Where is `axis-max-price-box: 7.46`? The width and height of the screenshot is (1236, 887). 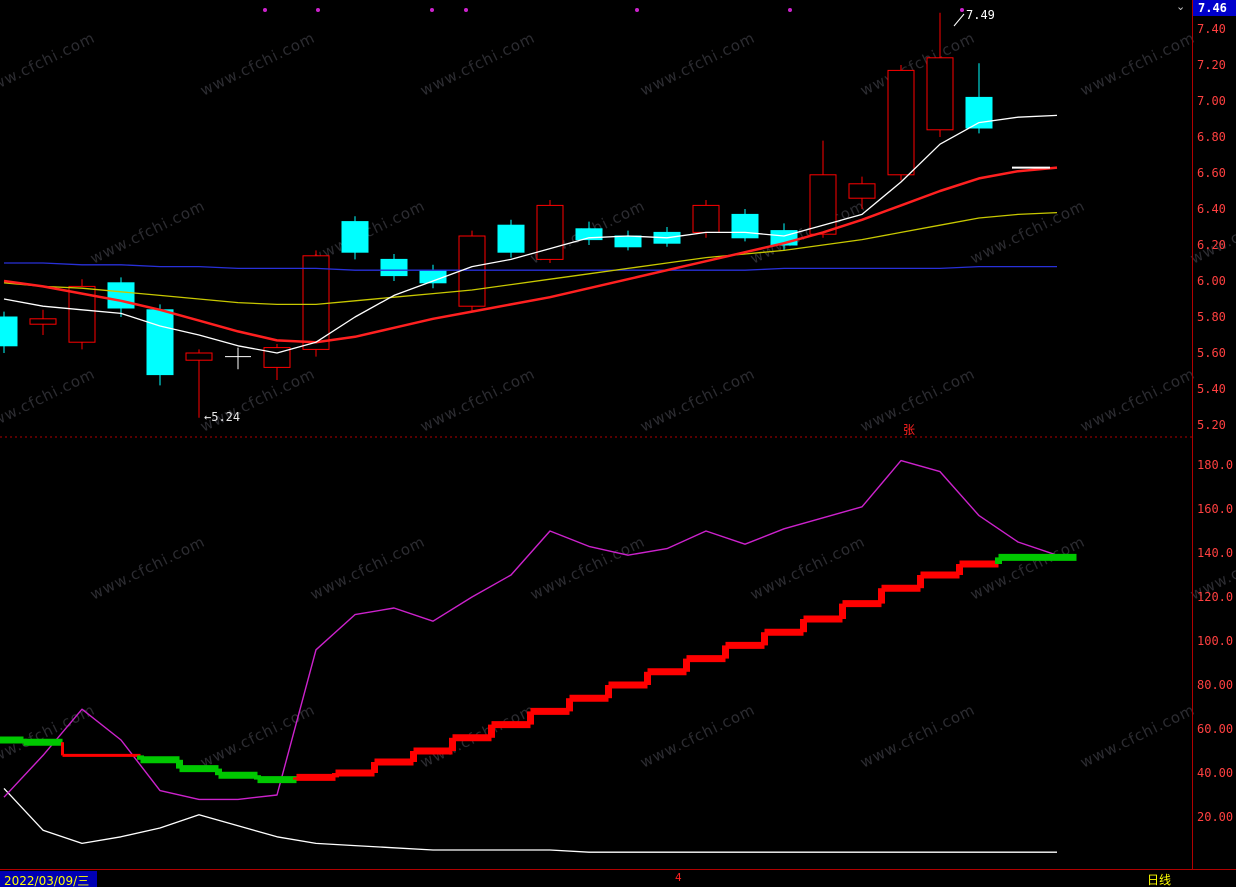 axis-max-price-box: 7.46 is located at coordinates (1214, 8).